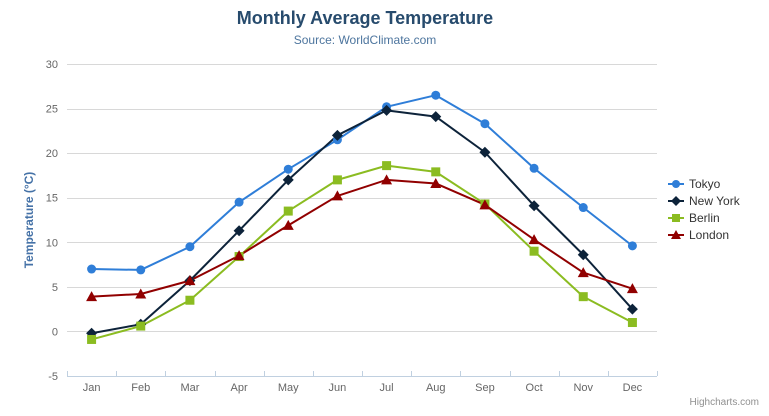 The image size is (769, 416). I want to click on square-legend-marker-icon, so click(676, 217).